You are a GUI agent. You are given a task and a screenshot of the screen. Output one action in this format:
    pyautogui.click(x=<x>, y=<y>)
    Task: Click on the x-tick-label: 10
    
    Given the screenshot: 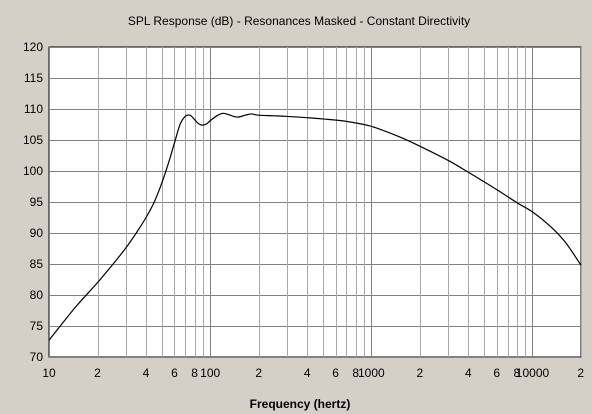 What is the action you would take?
    pyautogui.click(x=49, y=373)
    